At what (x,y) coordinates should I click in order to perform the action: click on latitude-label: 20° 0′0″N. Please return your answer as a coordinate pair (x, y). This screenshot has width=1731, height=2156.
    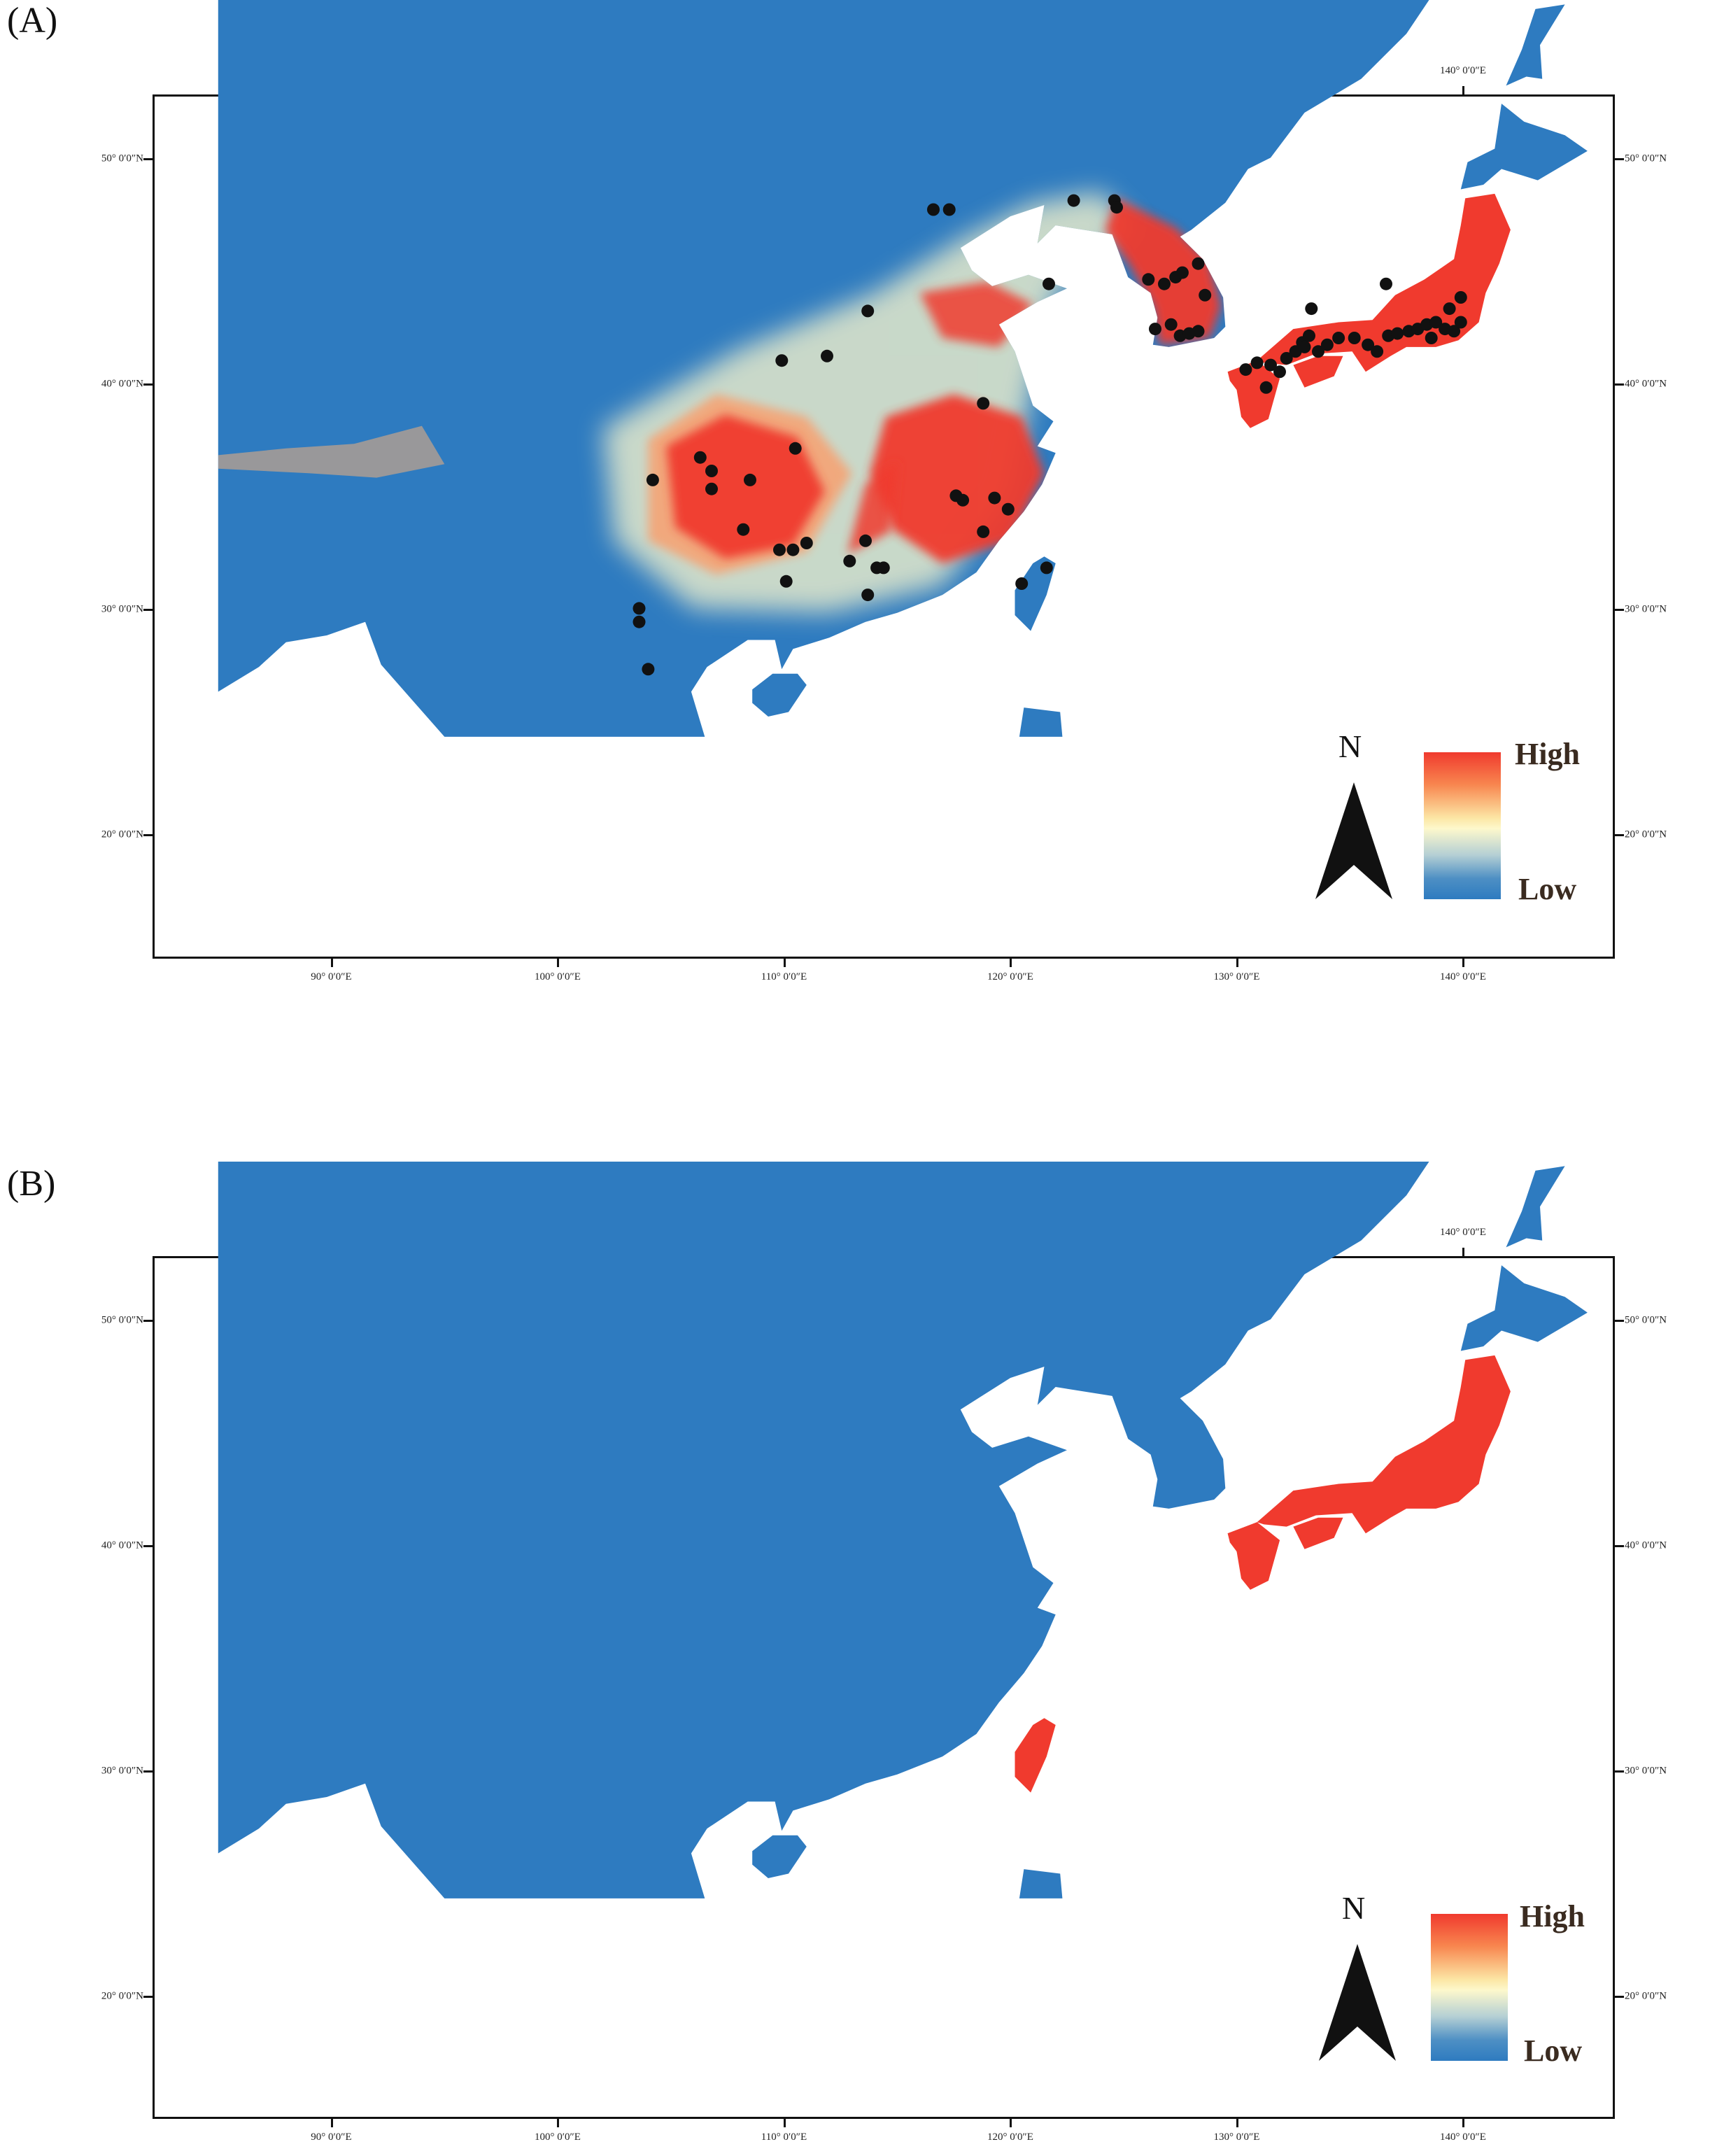
    Looking at the image, I should click on (1646, 1996).